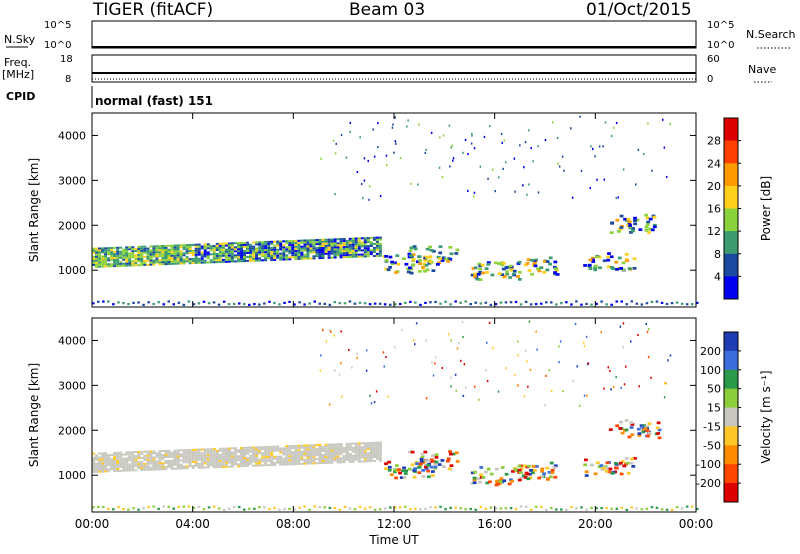 Image resolution: width=800 pixels, height=554 pixels. What do you see at coordinates (394, 68) in the screenshot?
I see `freq-panel` at bounding box center [394, 68].